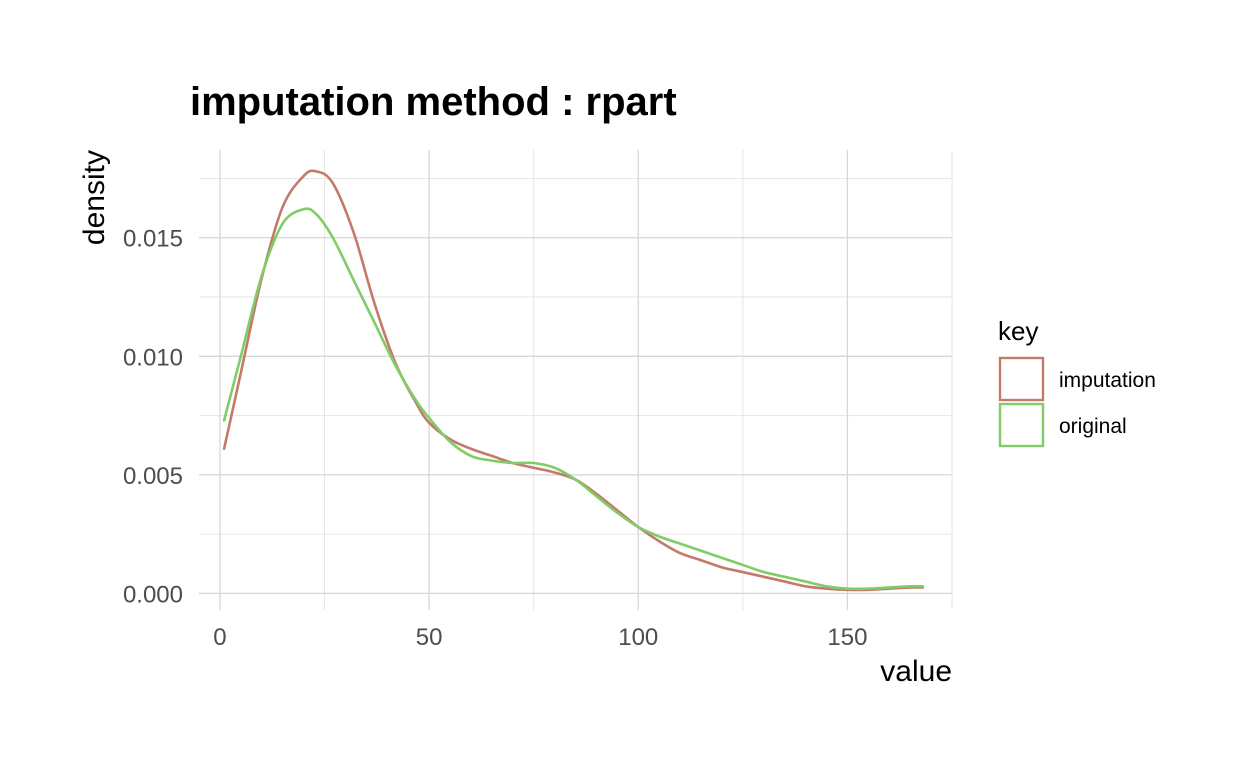  What do you see at coordinates (1077, 402) in the screenshot?
I see `legend-items: imputation original` at bounding box center [1077, 402].